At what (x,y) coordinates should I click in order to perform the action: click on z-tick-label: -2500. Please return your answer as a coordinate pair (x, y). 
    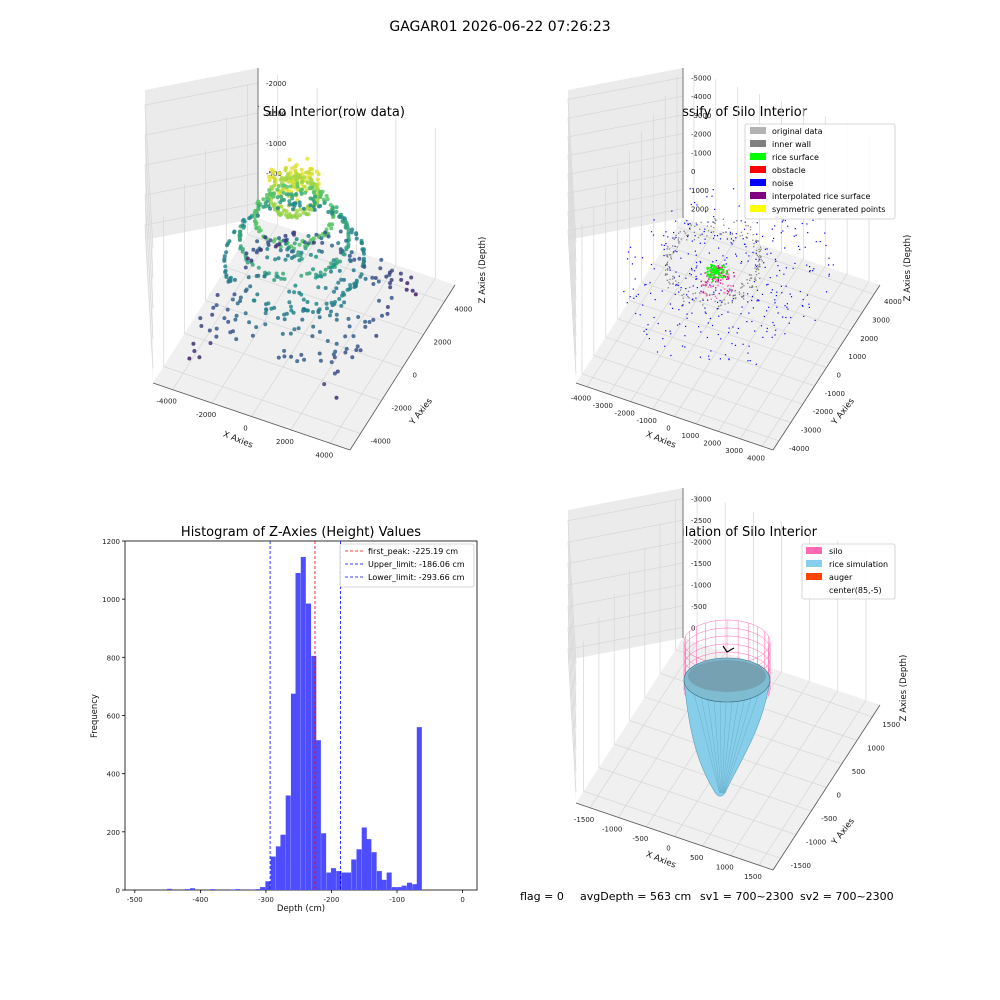
    Looking at the image, I should click on (701, 521).